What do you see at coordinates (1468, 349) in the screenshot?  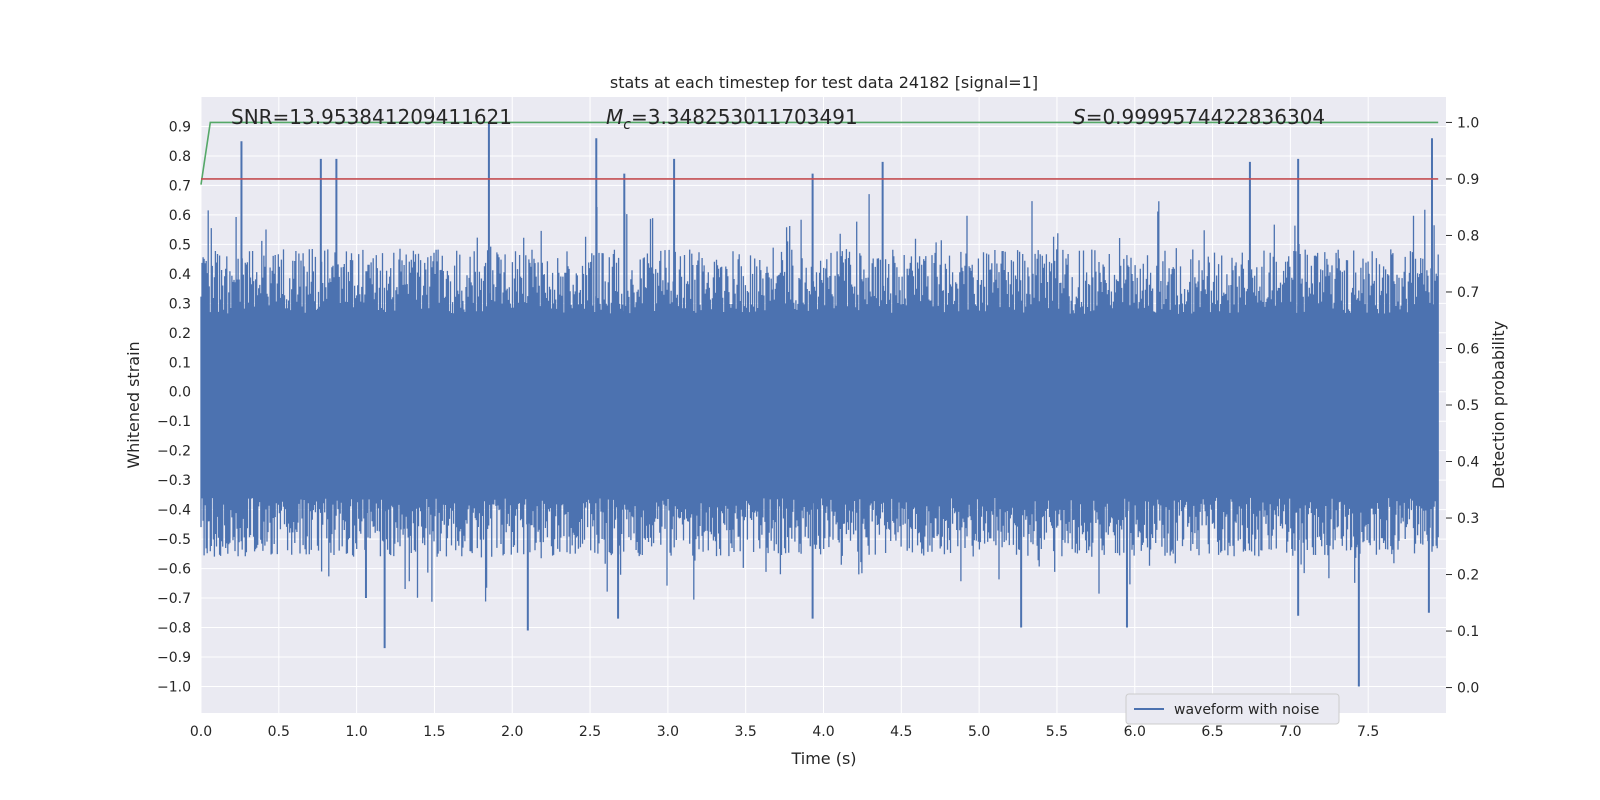 I see `y2-tick-label: 0.6` at bounding box center [1468, 349].